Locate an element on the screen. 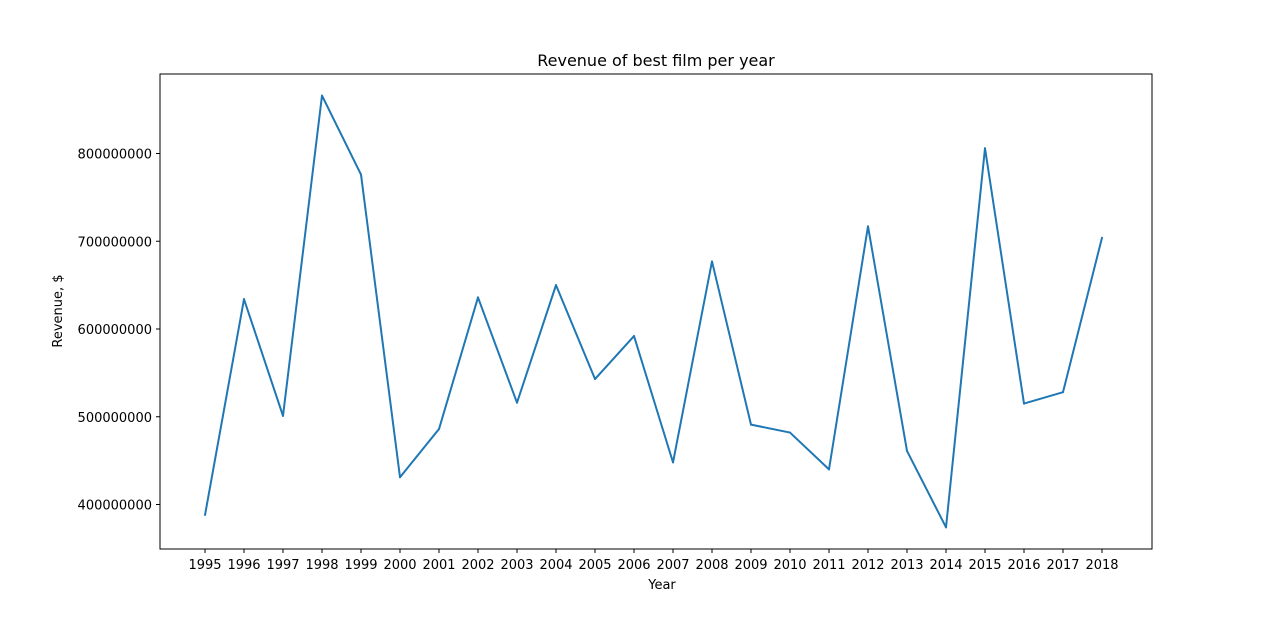 This screenshot has width=1280, height=621. x-tick-label: 2003 is located at coordinates (516, 565).